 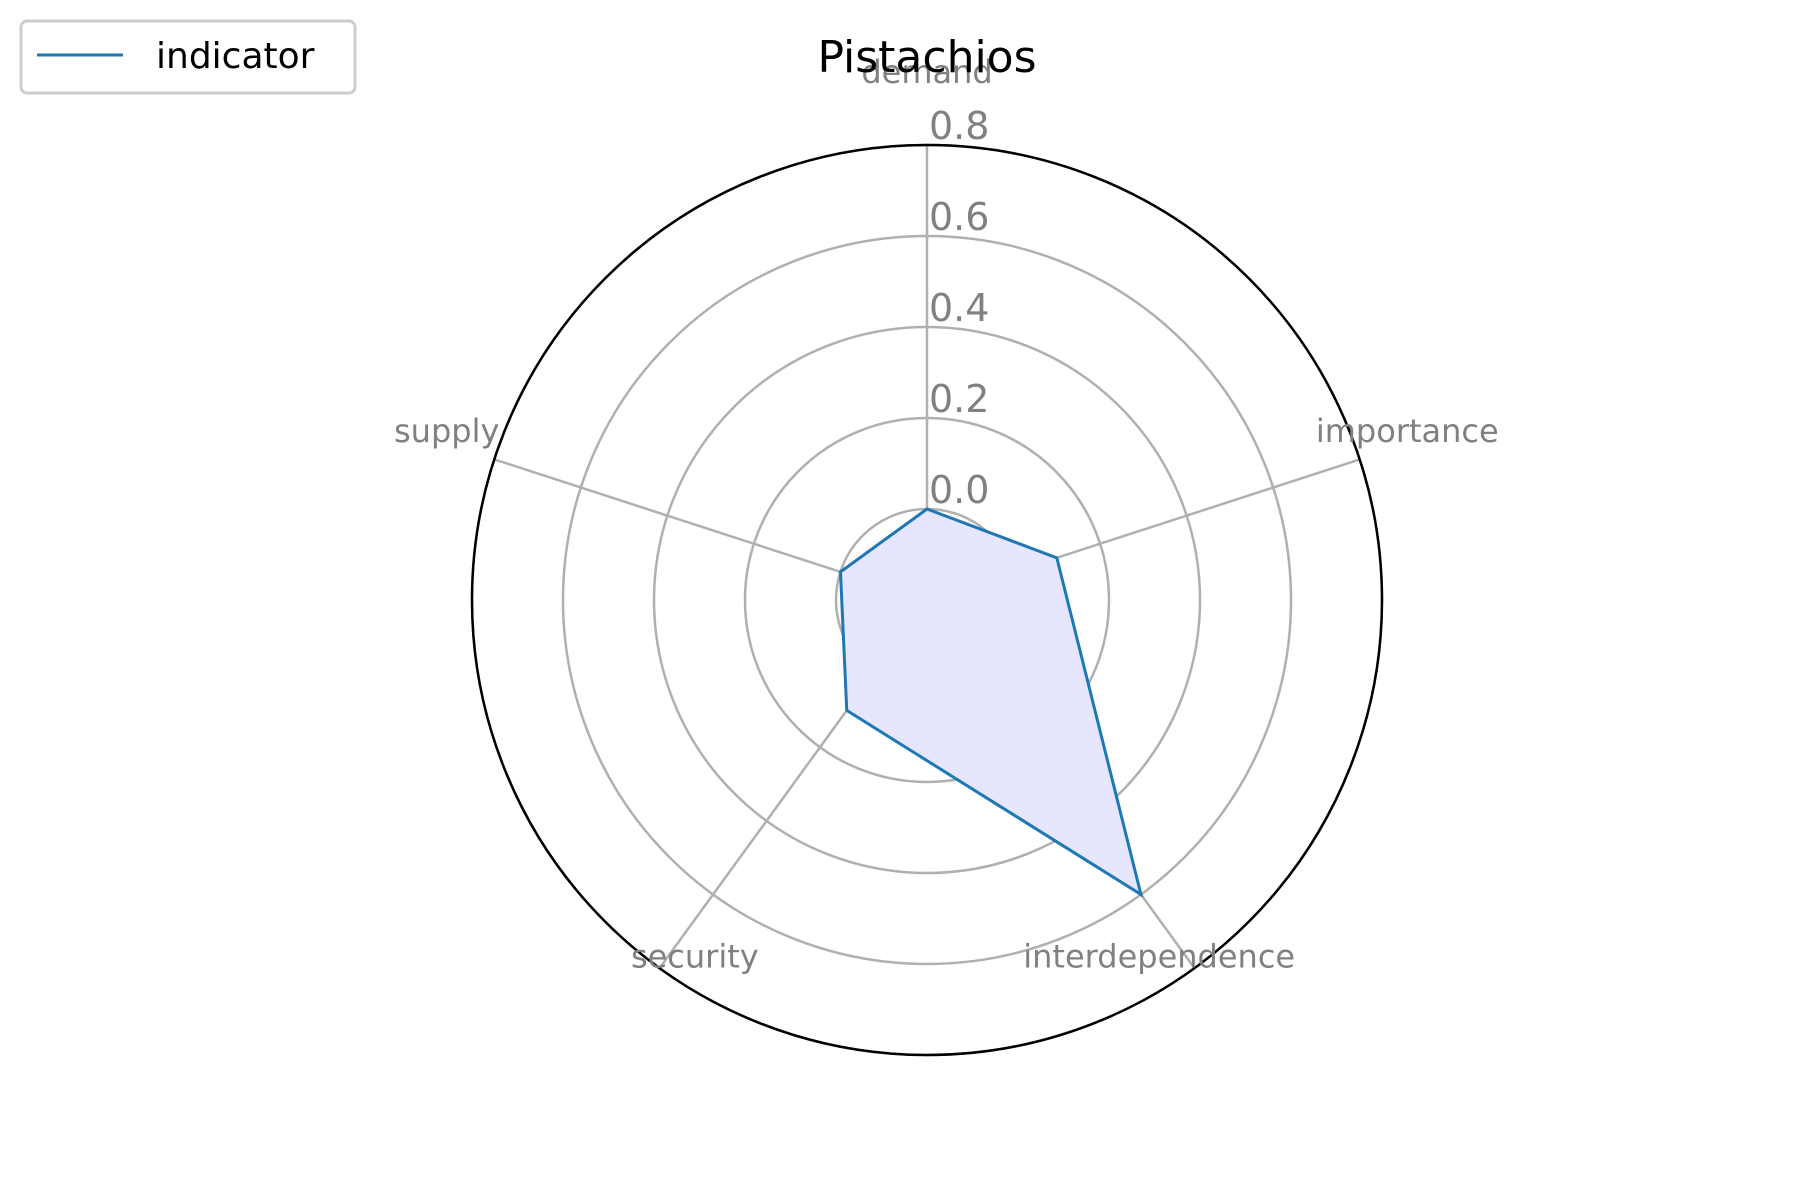 What do you see at coordinates (959, 399) in the screenshot?
I see `radial-tick-label: 0.2` at bounding box center [959, 399].